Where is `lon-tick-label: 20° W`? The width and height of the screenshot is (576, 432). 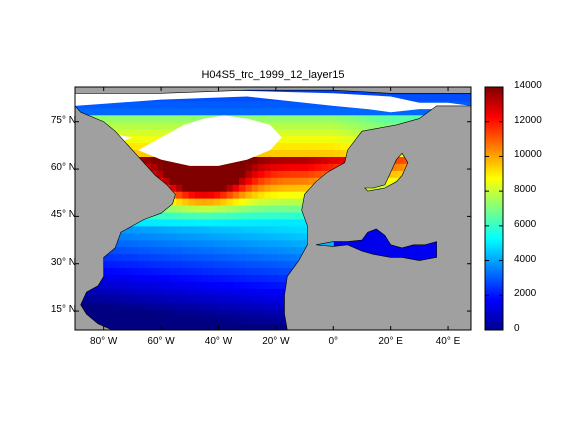 lon-tick-label: 20° W is located at coordinates (276, 341).